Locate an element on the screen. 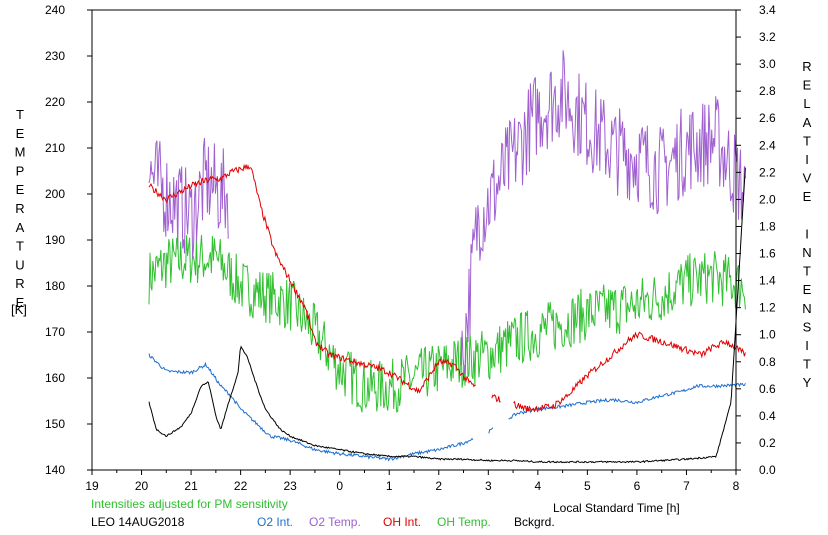  y-tick-label-right: 0.8 is located at coordinates (767, 362).